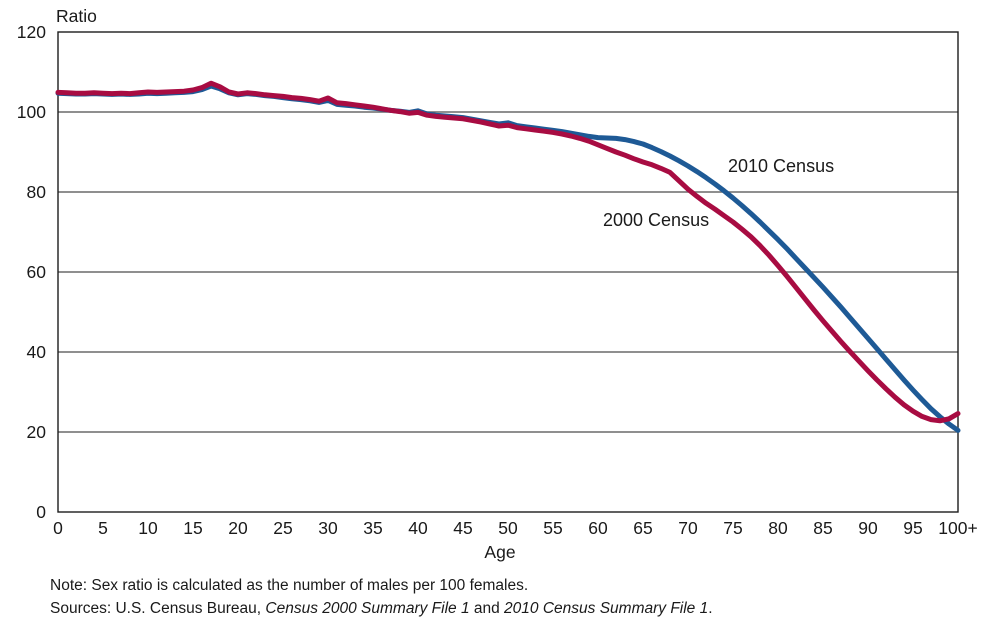 The height and width of the screenshot is (626, 985). What do you see at coordinates (912, 528) in the screenshot?
I see `x-tick-label: 95` at bounding box center [912, 528].